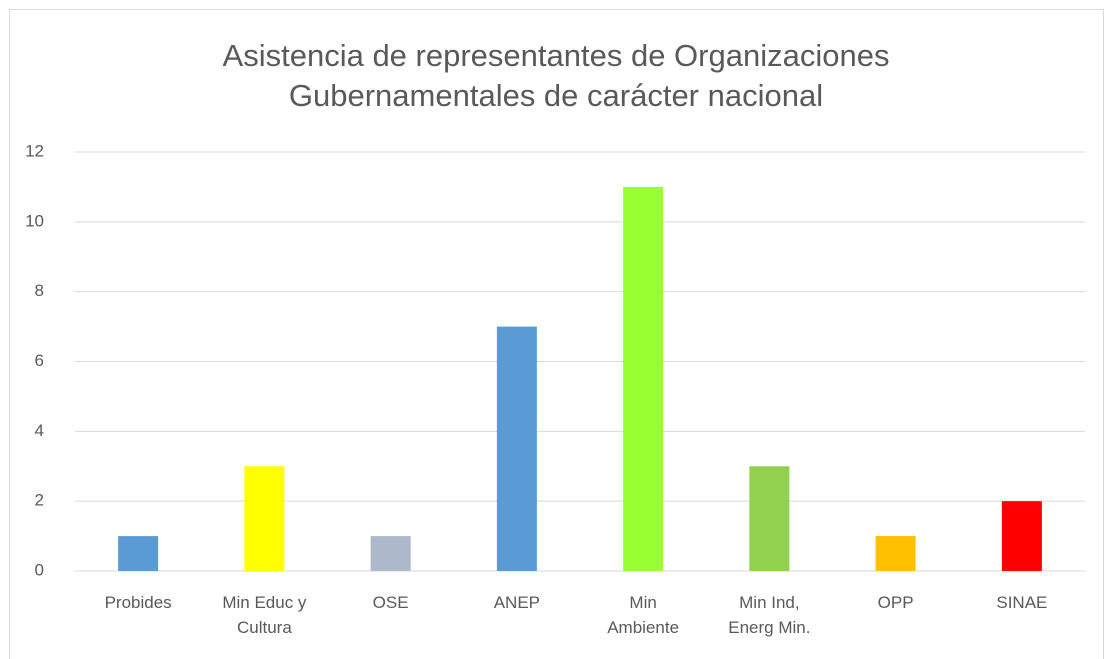 Image resolution: width=1112 pixels, height=659 pixels. I want to click on x-tick-label: ANEP, so click(517, 602).